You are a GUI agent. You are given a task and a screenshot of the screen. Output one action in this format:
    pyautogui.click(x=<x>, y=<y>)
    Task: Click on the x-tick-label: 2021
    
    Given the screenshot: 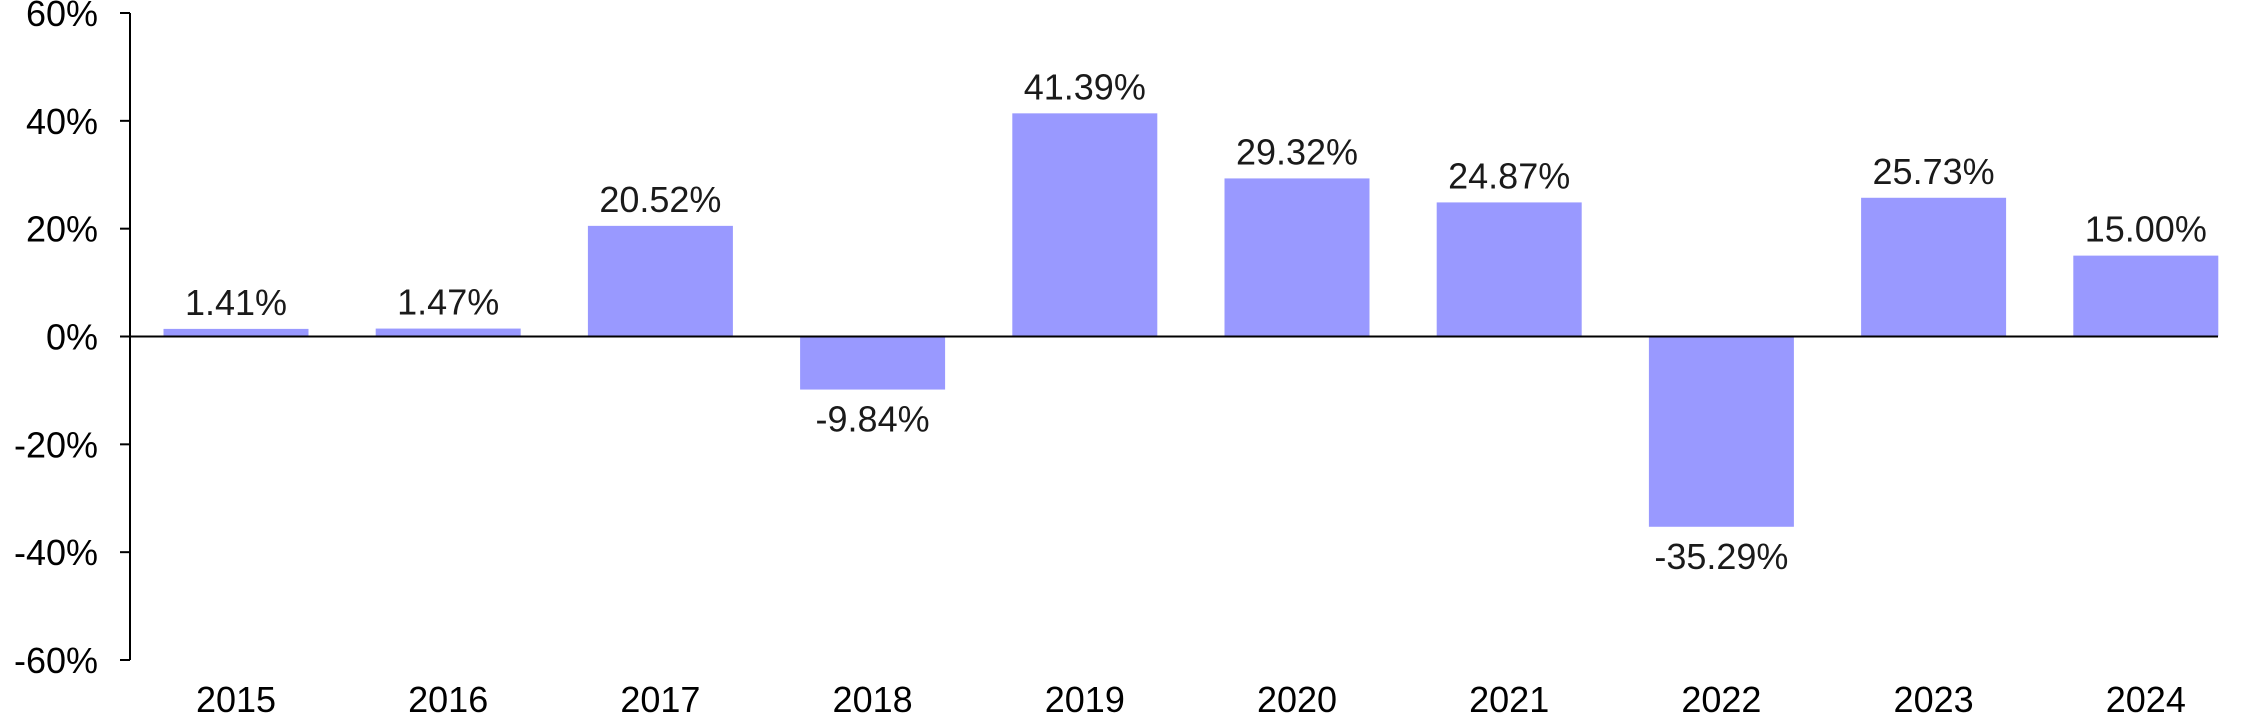 What is the action you would take?
    pyautogui.click(x=1509, y=699)
    